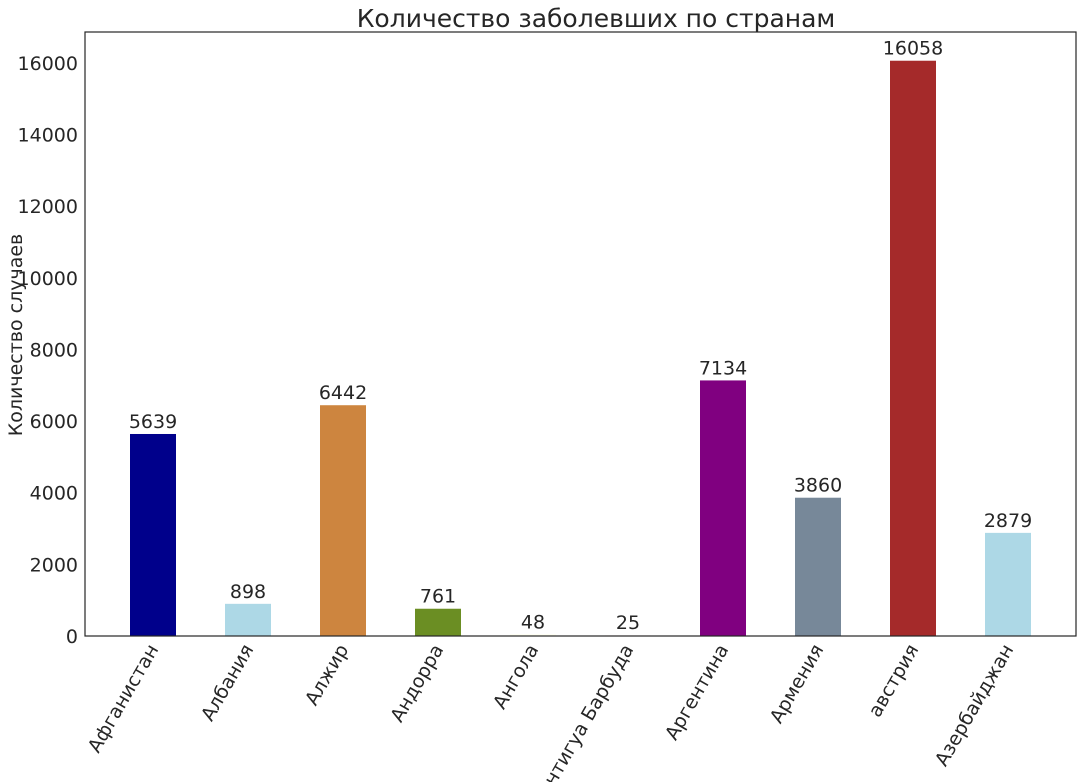 This screenshot has height=782, width=1083. I want to click on chart-title: Количество заболевших по странам, so click(596, 18).